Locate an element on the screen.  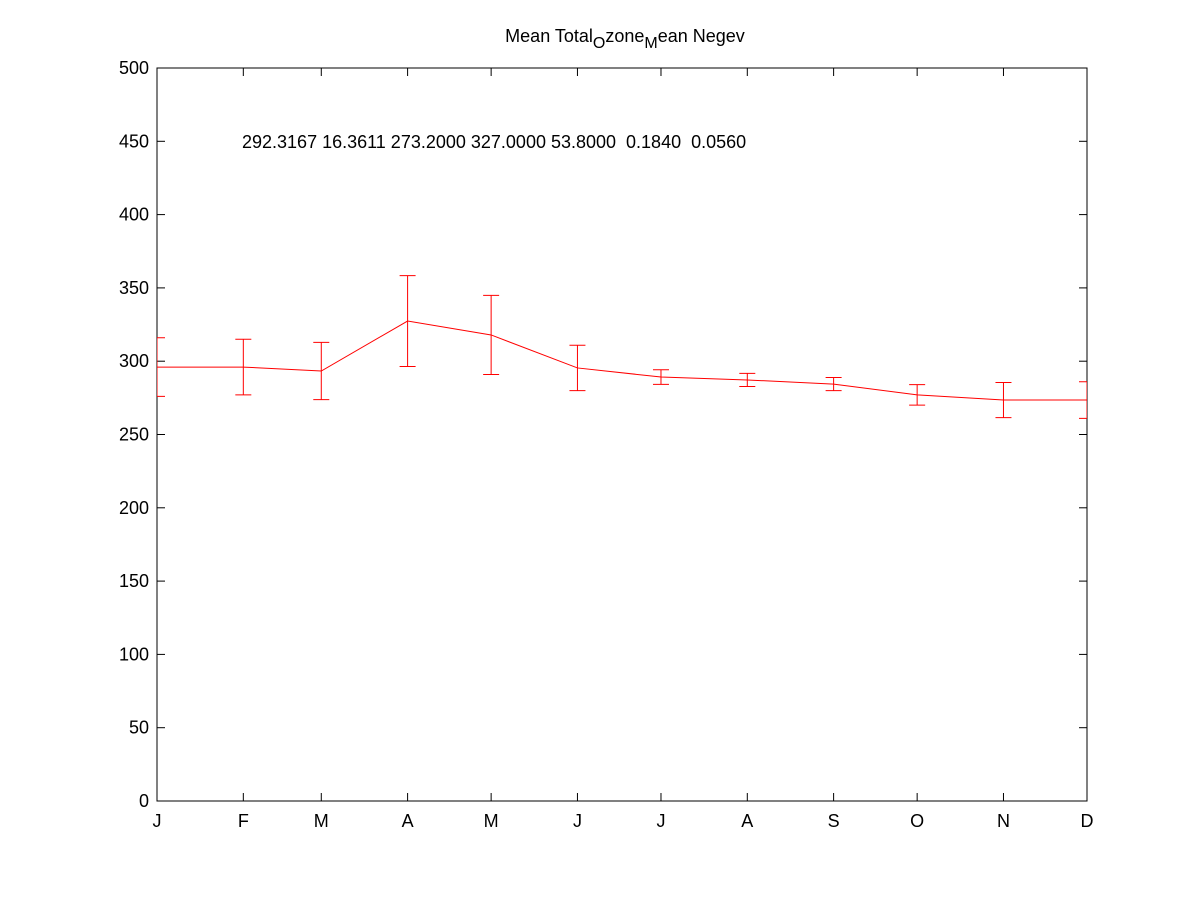
line is located at coordinates (622, 360).